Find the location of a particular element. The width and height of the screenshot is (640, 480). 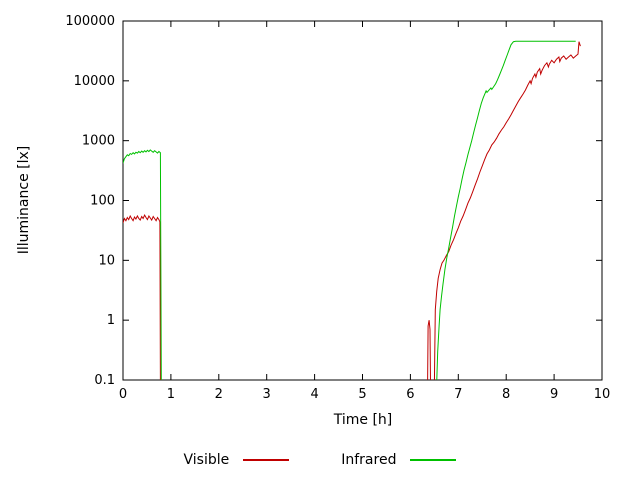

legend-item-infrared: Infrared is located at coordinates (399, 460).